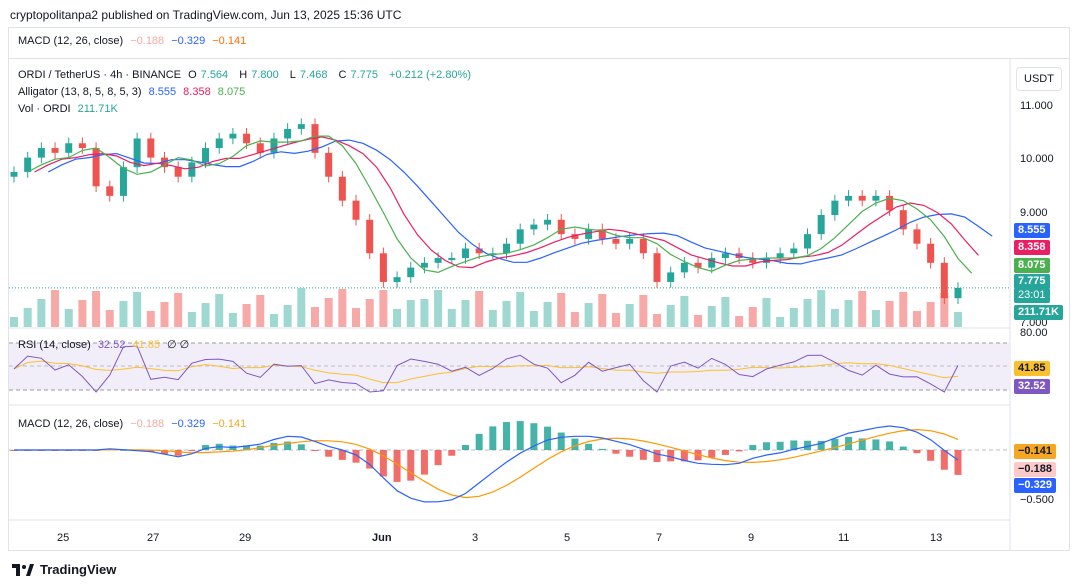 This screenshot has height=588, width=1080. Describe the element at coordinates (178, 345) in the screenshot. I see `rsi-extra: ∅ ∅` at that location.